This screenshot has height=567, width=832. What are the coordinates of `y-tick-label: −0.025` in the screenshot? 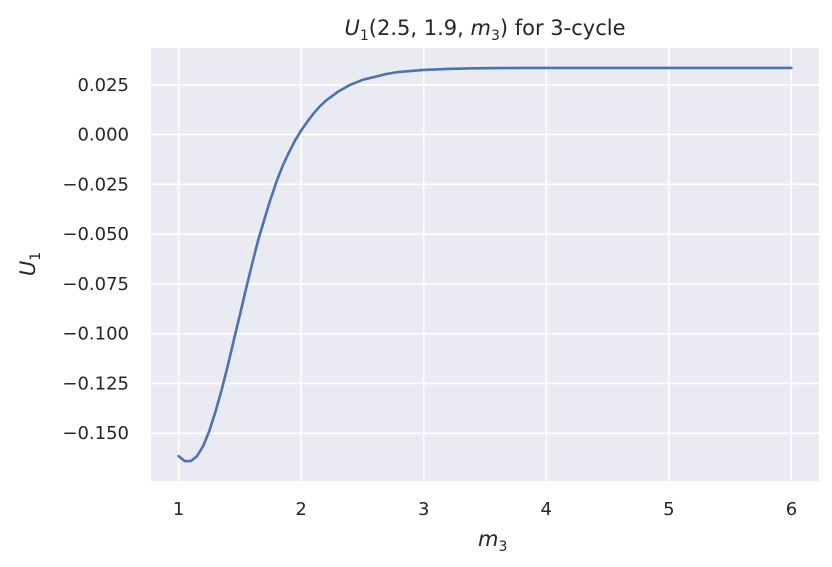 It's located at (95, 184).